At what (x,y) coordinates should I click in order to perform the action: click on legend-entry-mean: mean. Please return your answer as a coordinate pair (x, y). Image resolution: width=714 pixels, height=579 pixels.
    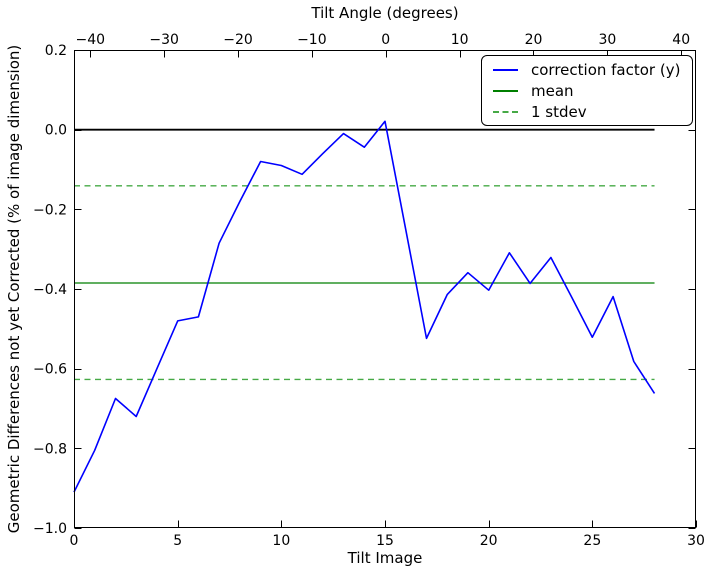
    Looking at the image, I should click on (587, 91).